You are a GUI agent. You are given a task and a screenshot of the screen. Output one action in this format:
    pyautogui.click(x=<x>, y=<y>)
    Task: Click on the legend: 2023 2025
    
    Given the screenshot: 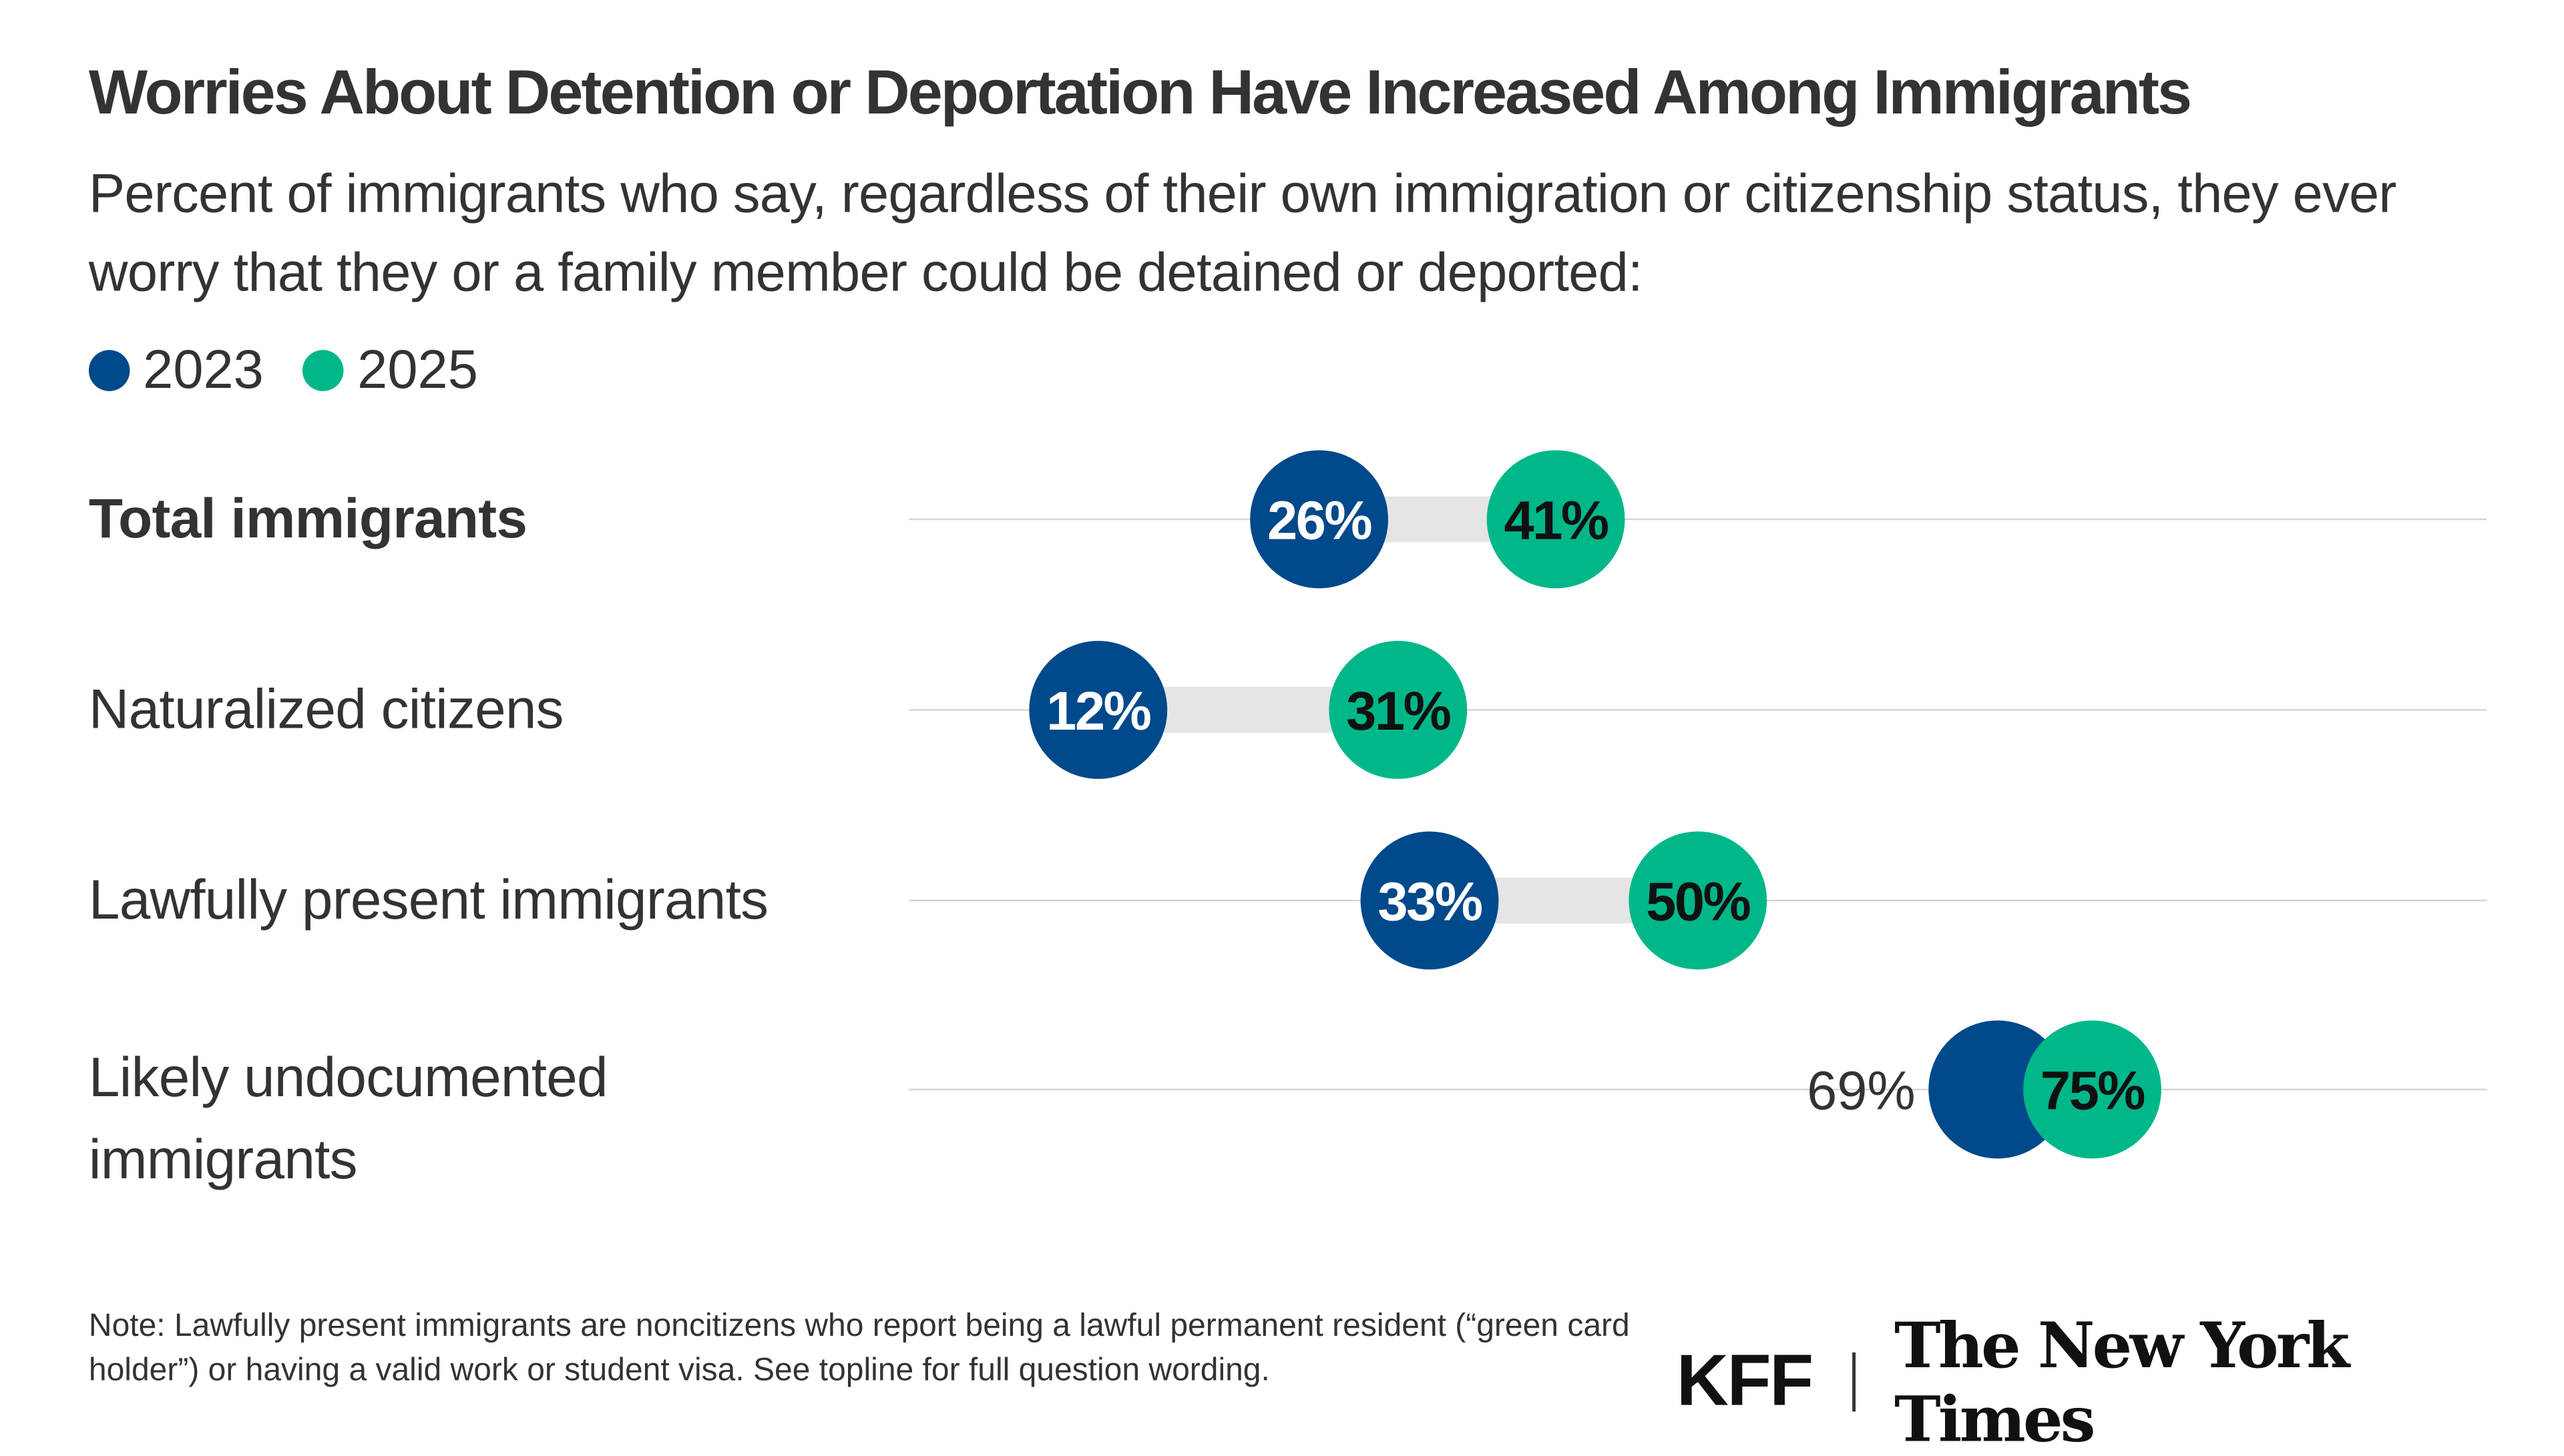 What is the action you would take?
    pyautogui.click(x=302, y=370)
    